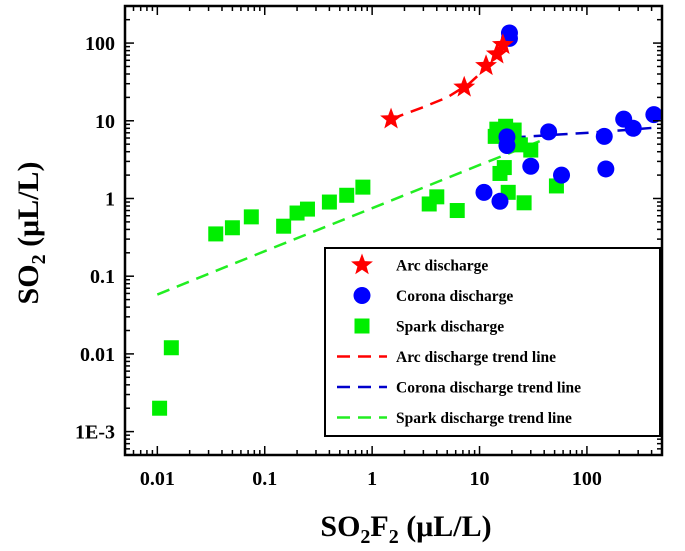  Describe the element at coordinates (450, 327) in the screenshot. I see `legend-label: Spark discharge` at that location.